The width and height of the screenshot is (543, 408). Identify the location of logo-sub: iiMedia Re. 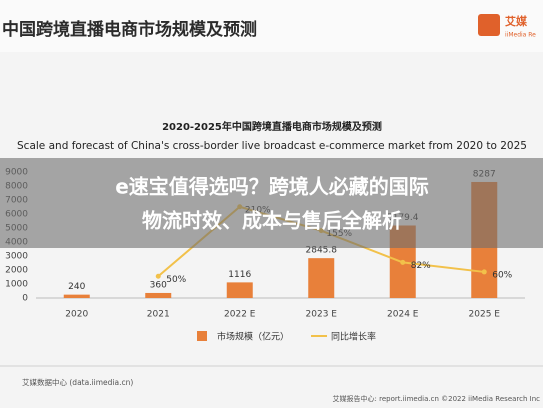
(520, 35).